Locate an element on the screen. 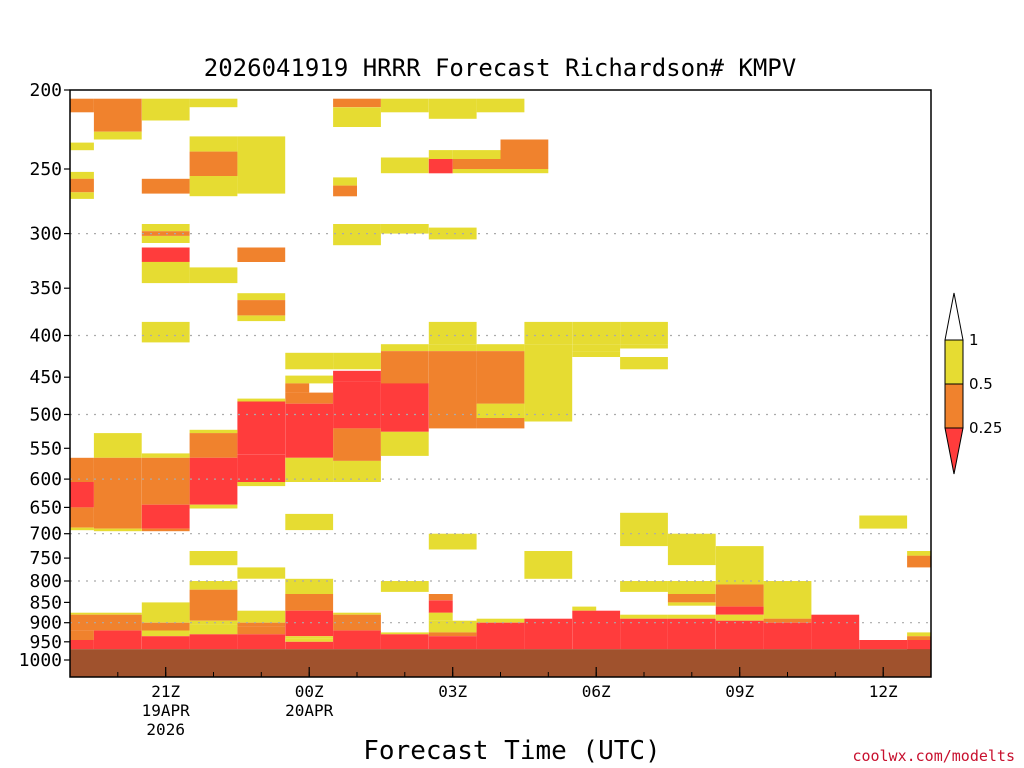 This screenshot has height=768, width=1024. y-tick-label: 450 is located at coordinates (45, 377).